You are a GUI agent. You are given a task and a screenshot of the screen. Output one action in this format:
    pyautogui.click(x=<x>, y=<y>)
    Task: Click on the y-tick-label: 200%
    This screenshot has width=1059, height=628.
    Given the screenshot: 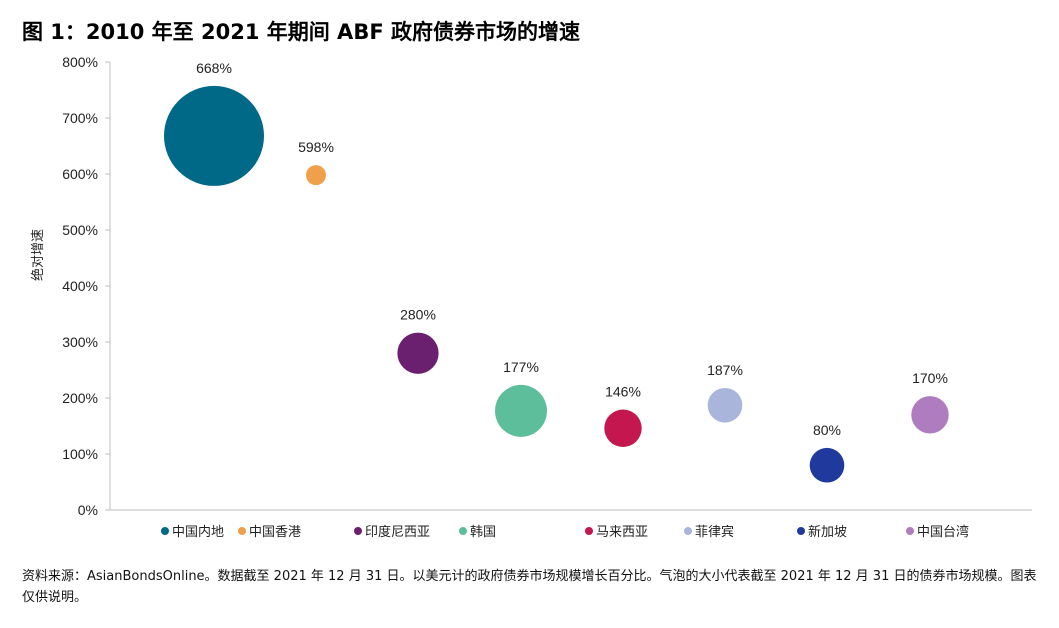 What is the action you would take?
    pyautogui.click(x=80, y=398)
    